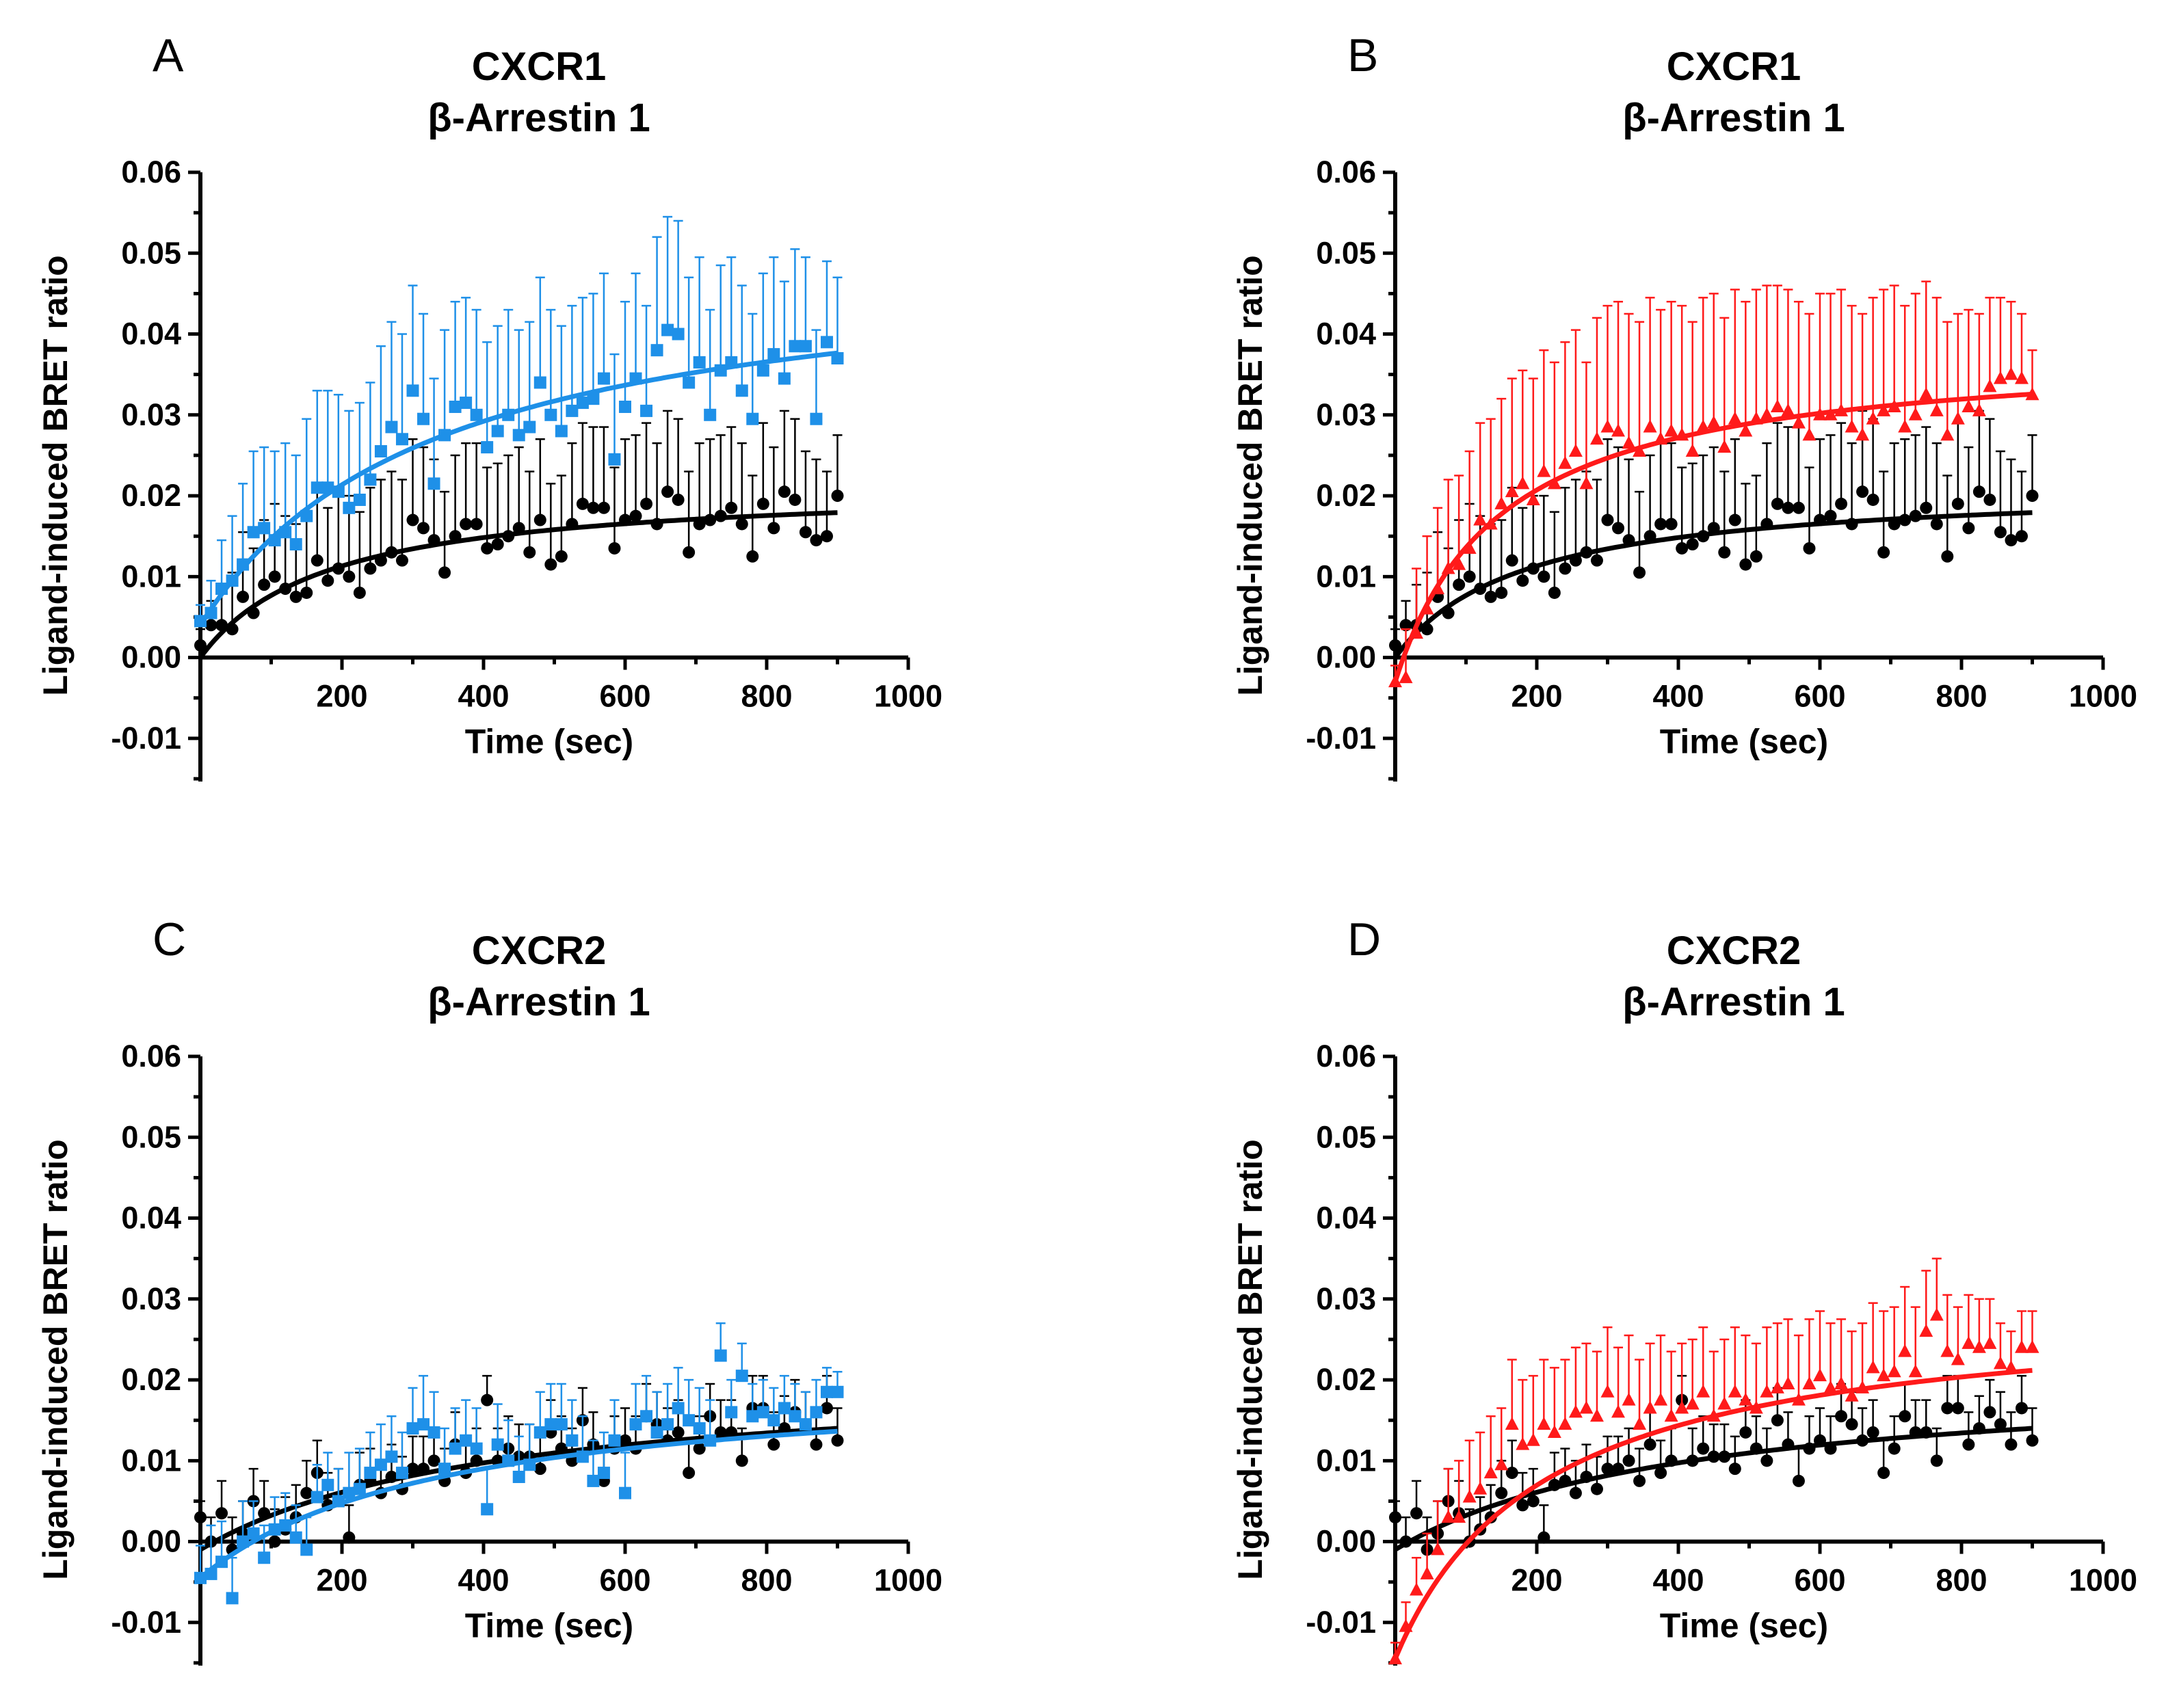 The height and width of the screenshot is (1708, 2166). What do you see at coordinates (1346, 1541) in the screenshot?
I see `y-tick-label: 0.00` at bounding box center [1346, 1541].